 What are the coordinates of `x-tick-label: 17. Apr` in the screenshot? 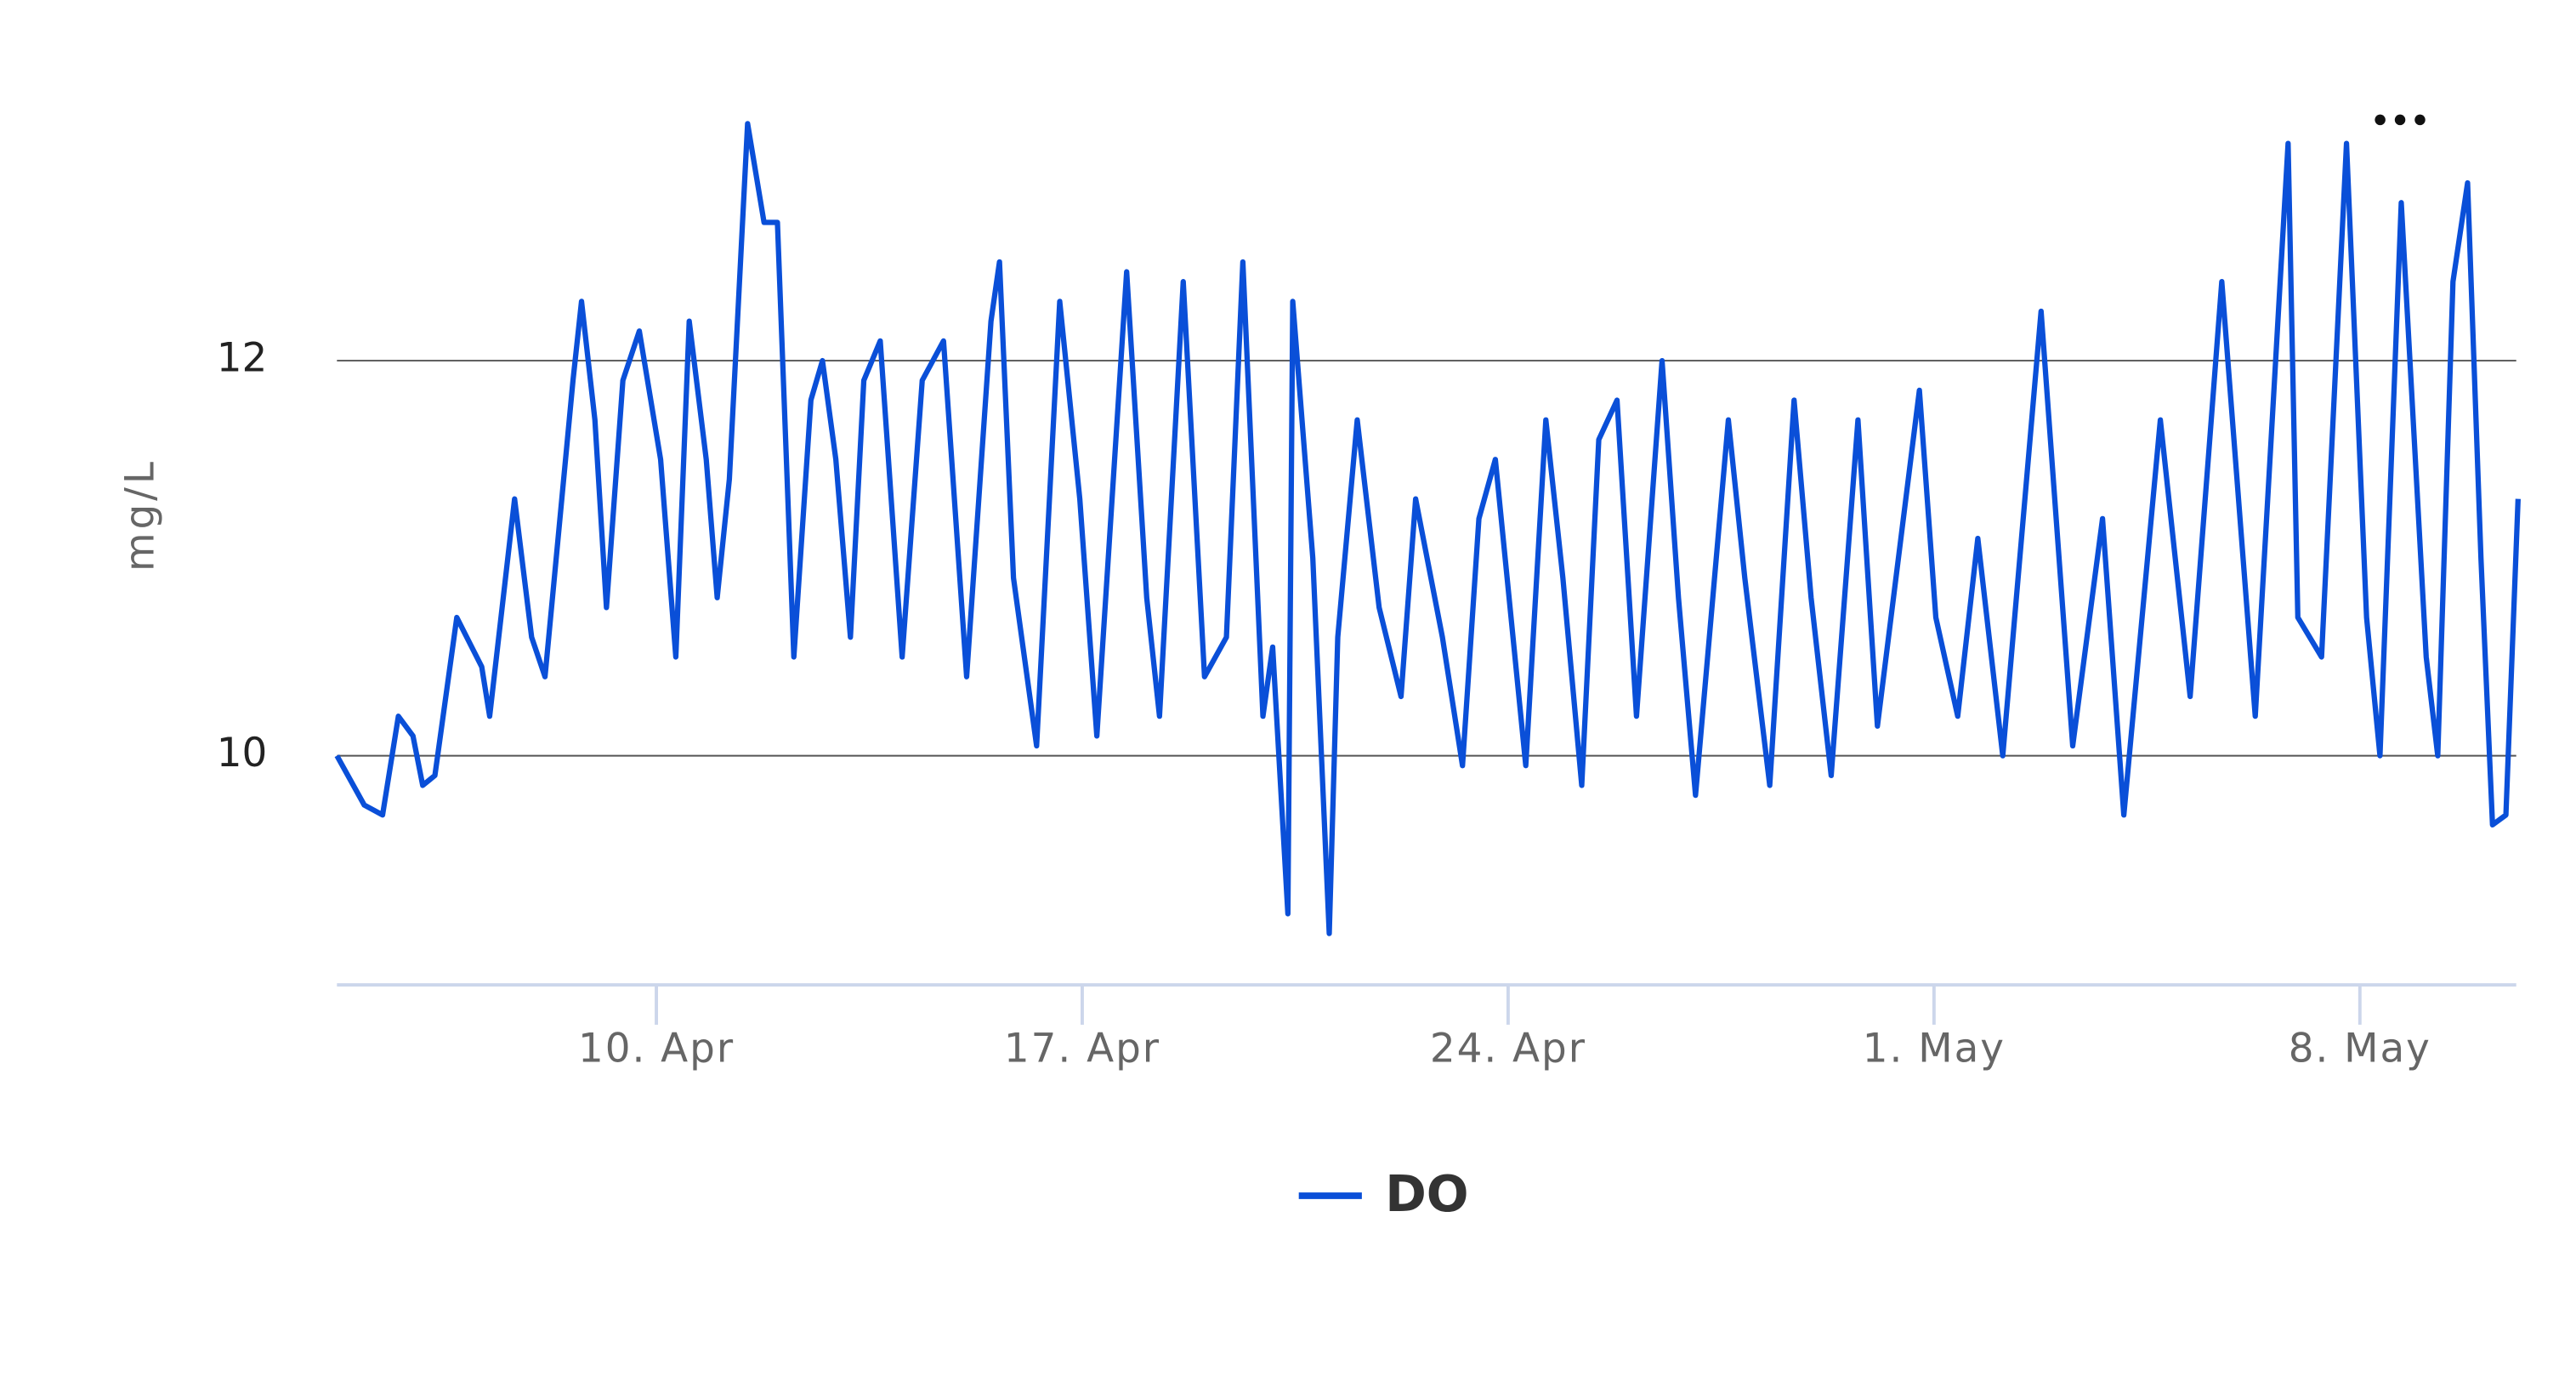 It's located at (1082, 1049).